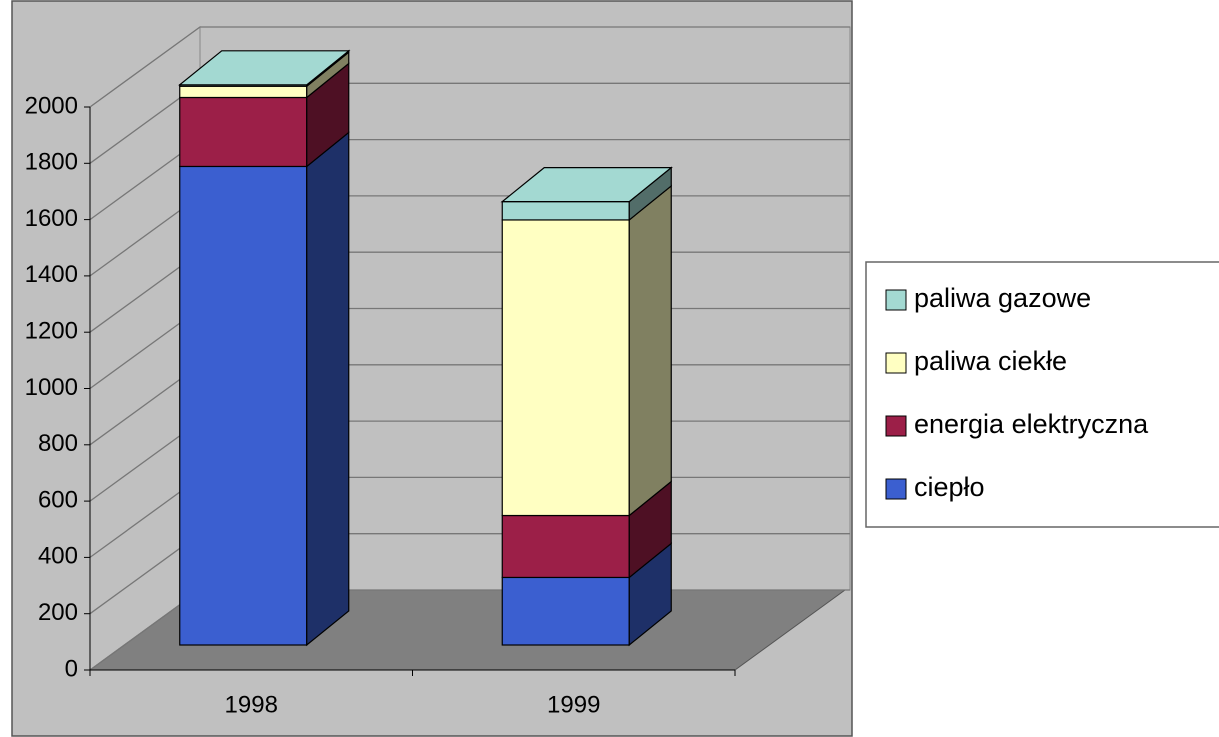  Describe the element at coordinates (51, 274) in the screenshot. I see `y-tick-label: 1400` at that location.